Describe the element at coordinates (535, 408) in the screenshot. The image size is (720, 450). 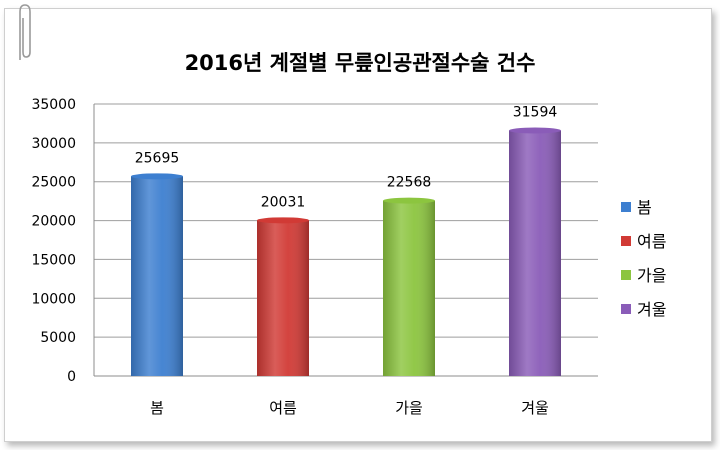
I see `x-tick-label: 겨울` at that location.